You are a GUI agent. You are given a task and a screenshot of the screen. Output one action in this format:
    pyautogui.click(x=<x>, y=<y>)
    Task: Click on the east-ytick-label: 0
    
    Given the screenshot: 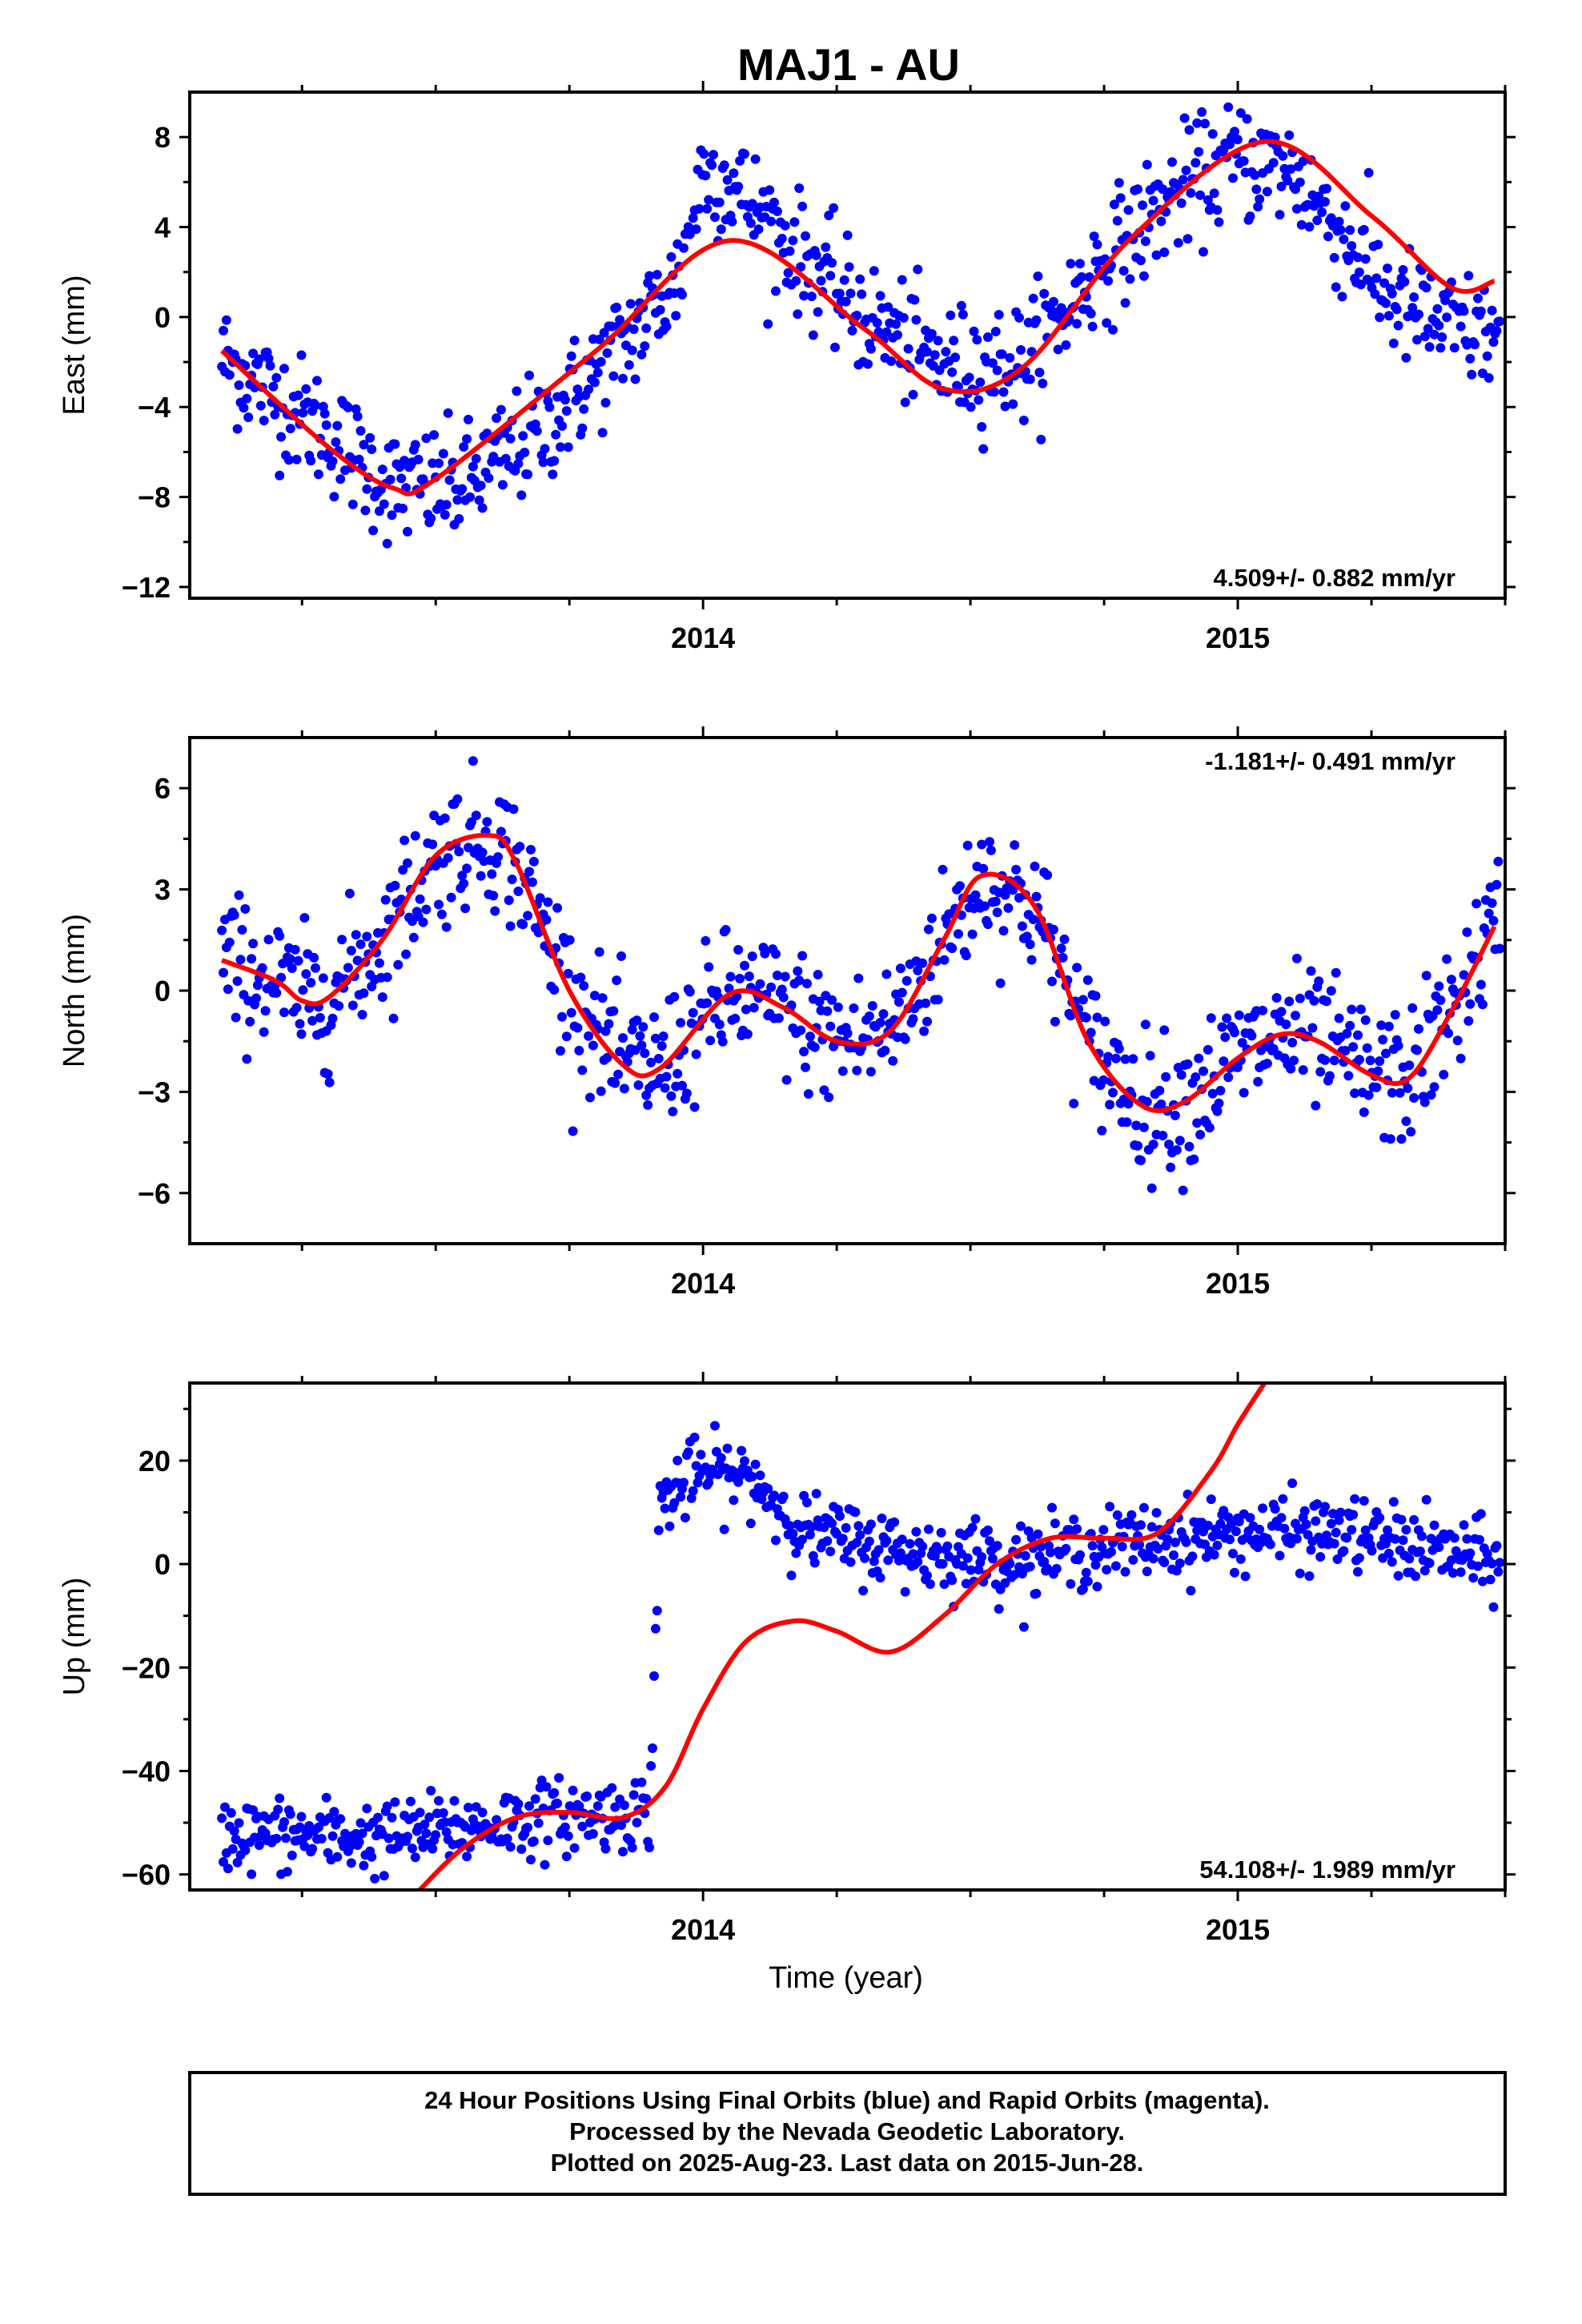 What is the action you would take?
    pyautogui.click(x=163, y=317)
    